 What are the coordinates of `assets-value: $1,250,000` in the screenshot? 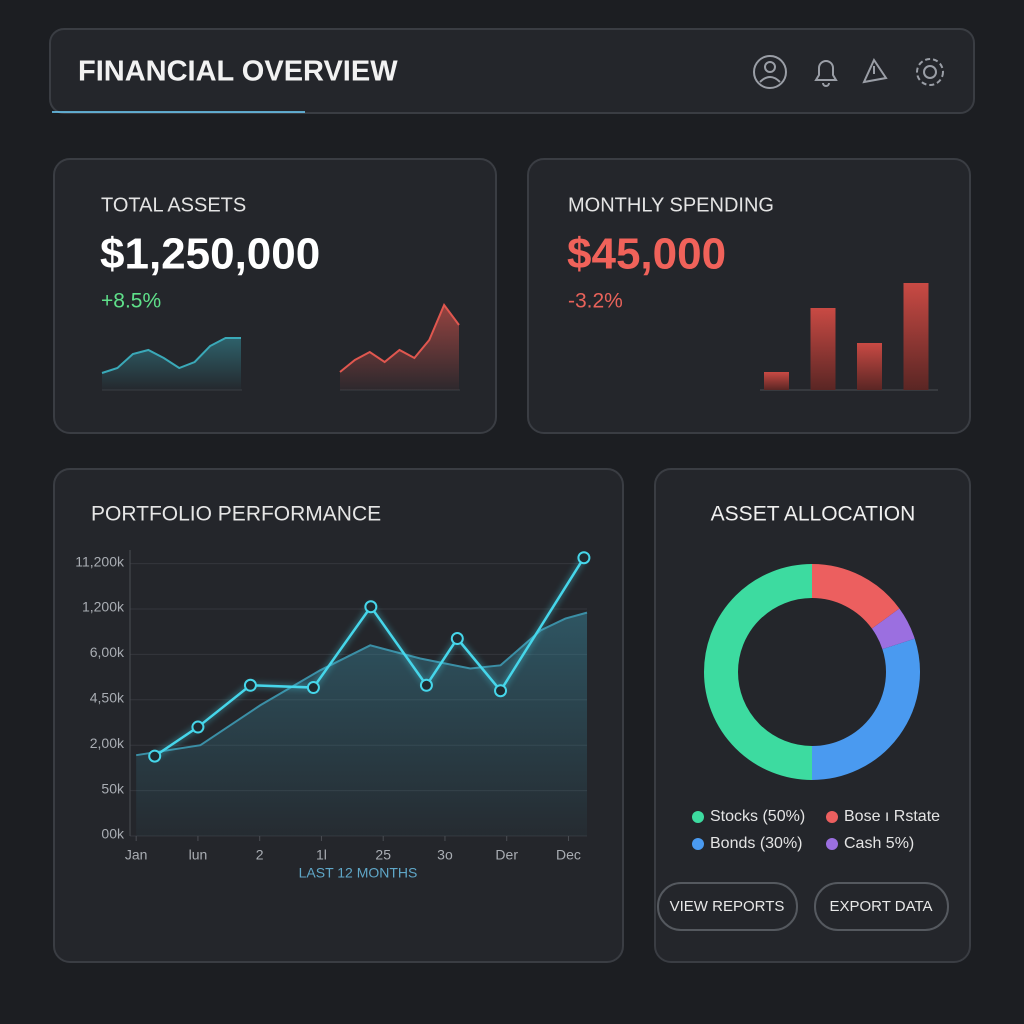 It's located at (210, 254).